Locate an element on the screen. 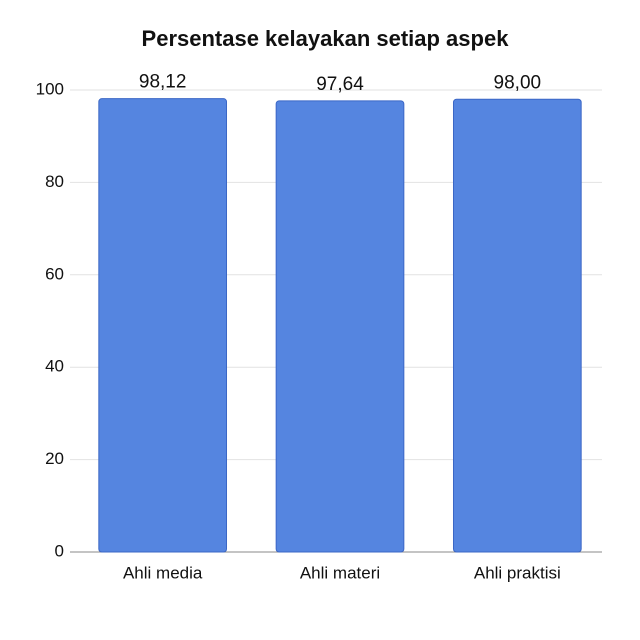 The image size is (640, 640). value-label: 98,12 is located at coordinates (163, 82).